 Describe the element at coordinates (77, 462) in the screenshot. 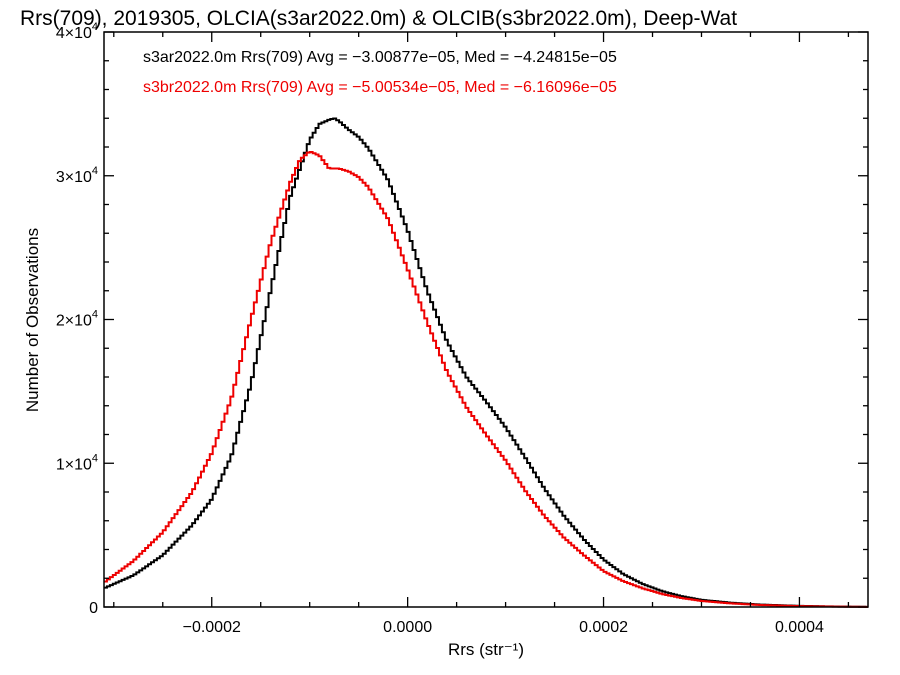

I see `y-tick-label: 1×10⁴` at that location.